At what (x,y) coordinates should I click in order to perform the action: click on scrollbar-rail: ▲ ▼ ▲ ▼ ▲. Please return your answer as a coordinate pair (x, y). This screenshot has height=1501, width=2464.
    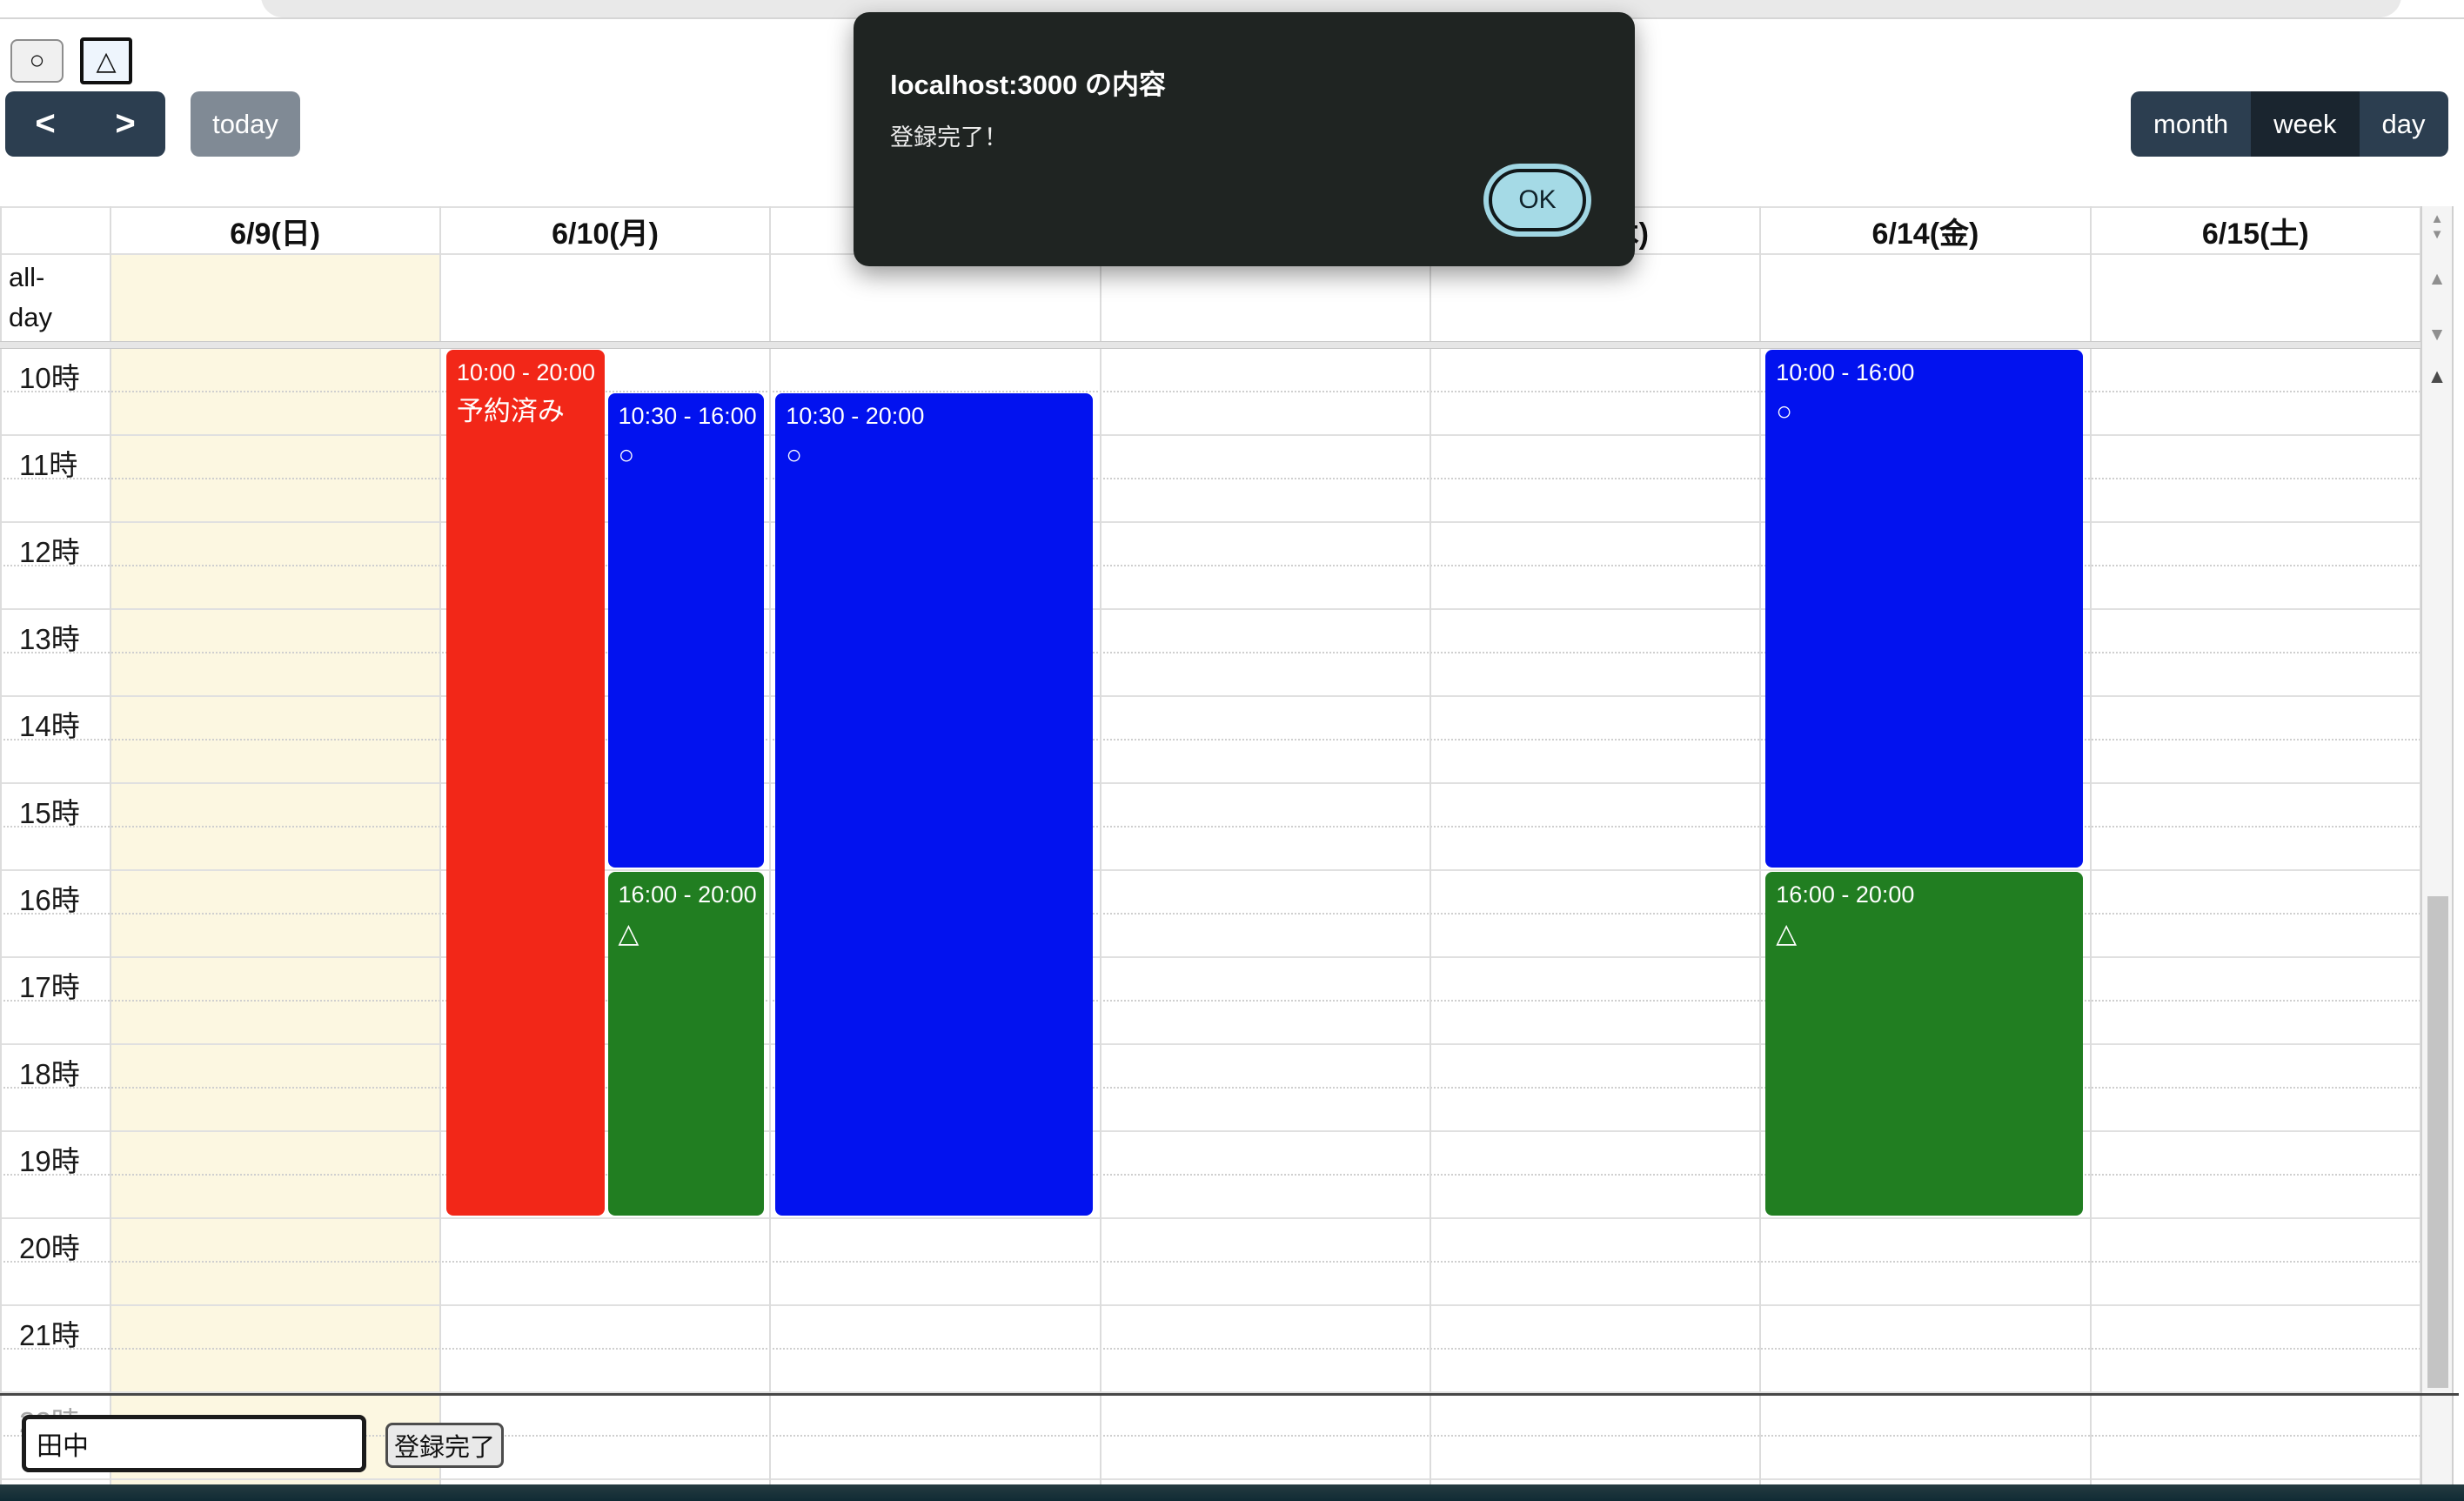
    Looking at the image, I should click on (2437, 845).